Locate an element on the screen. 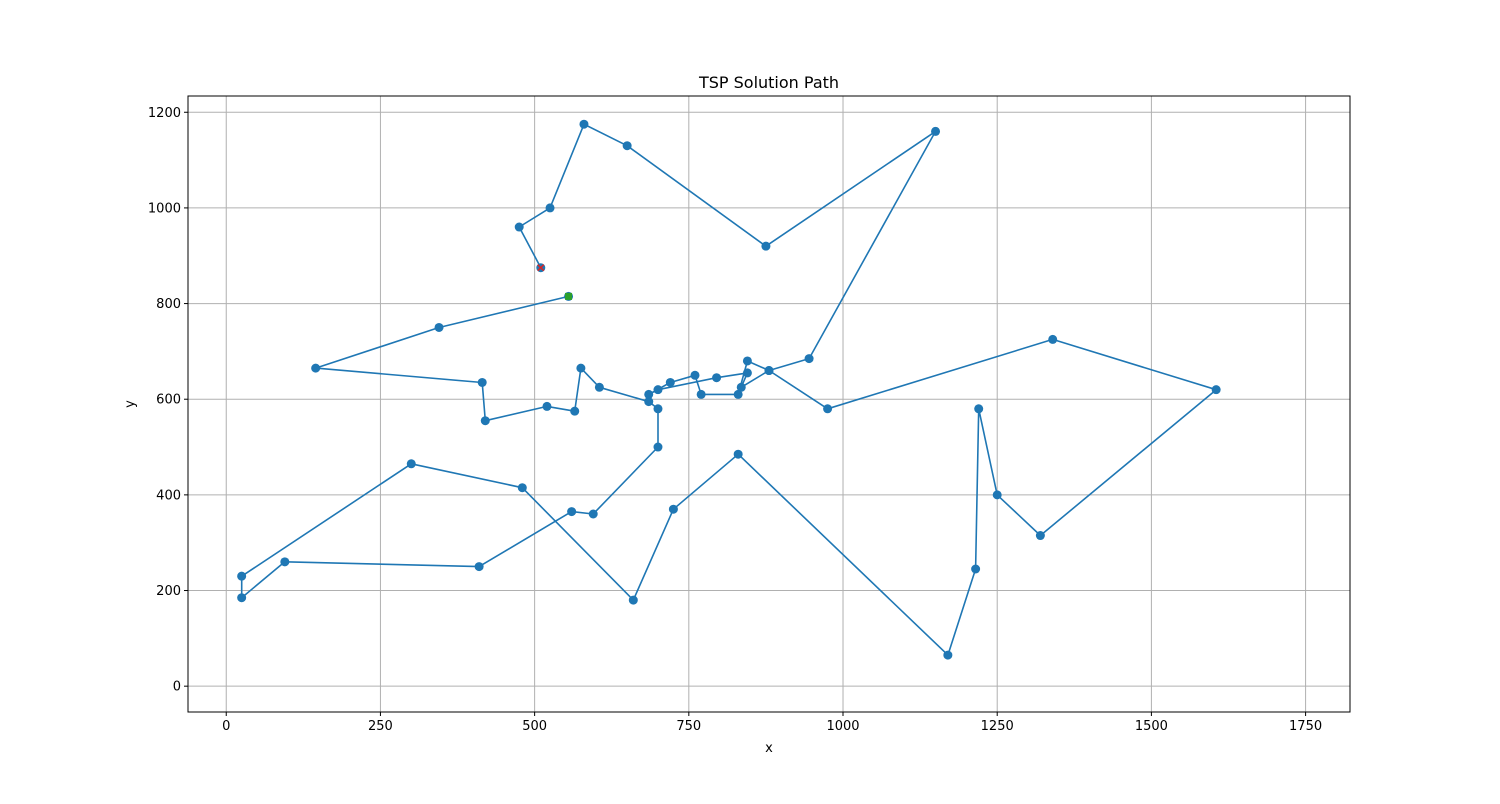 Image resolution: width=1500 pixels, height=804 pixels. start-marker is located at coordinates (569, 296).